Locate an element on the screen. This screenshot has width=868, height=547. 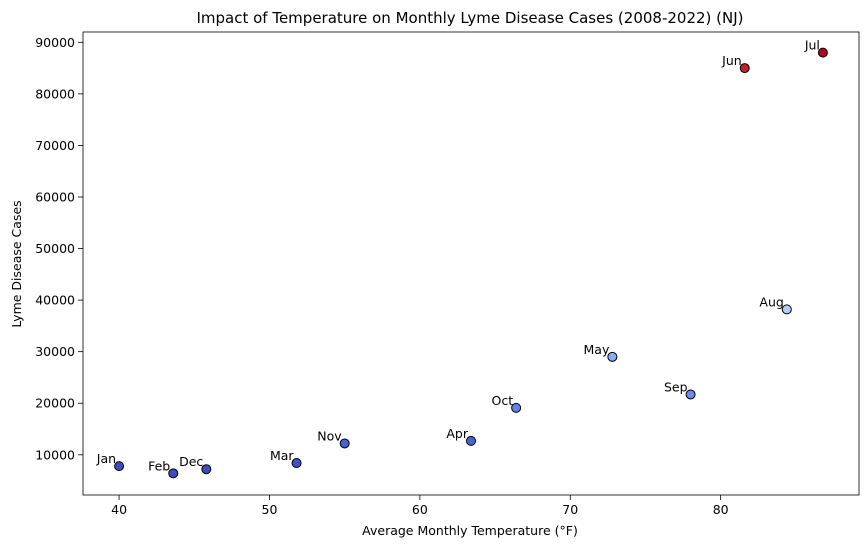
data-point-mar is located at coordinates (296, 463).